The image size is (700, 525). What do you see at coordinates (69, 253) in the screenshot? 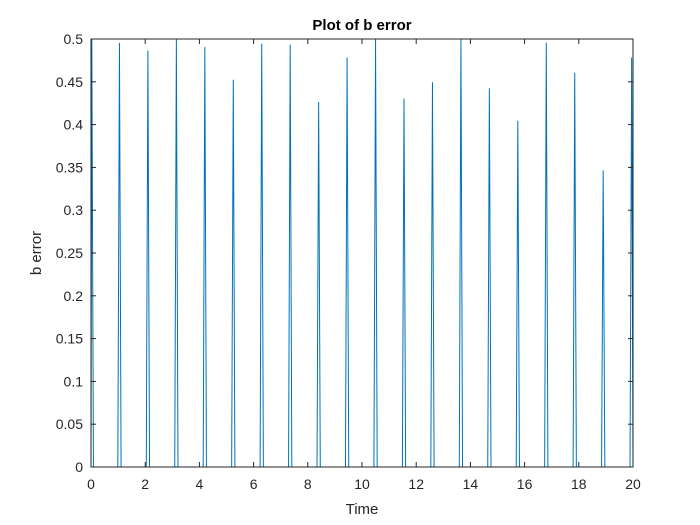
I see `y-tick-label: 0.25` at bounding box center [69, 253].